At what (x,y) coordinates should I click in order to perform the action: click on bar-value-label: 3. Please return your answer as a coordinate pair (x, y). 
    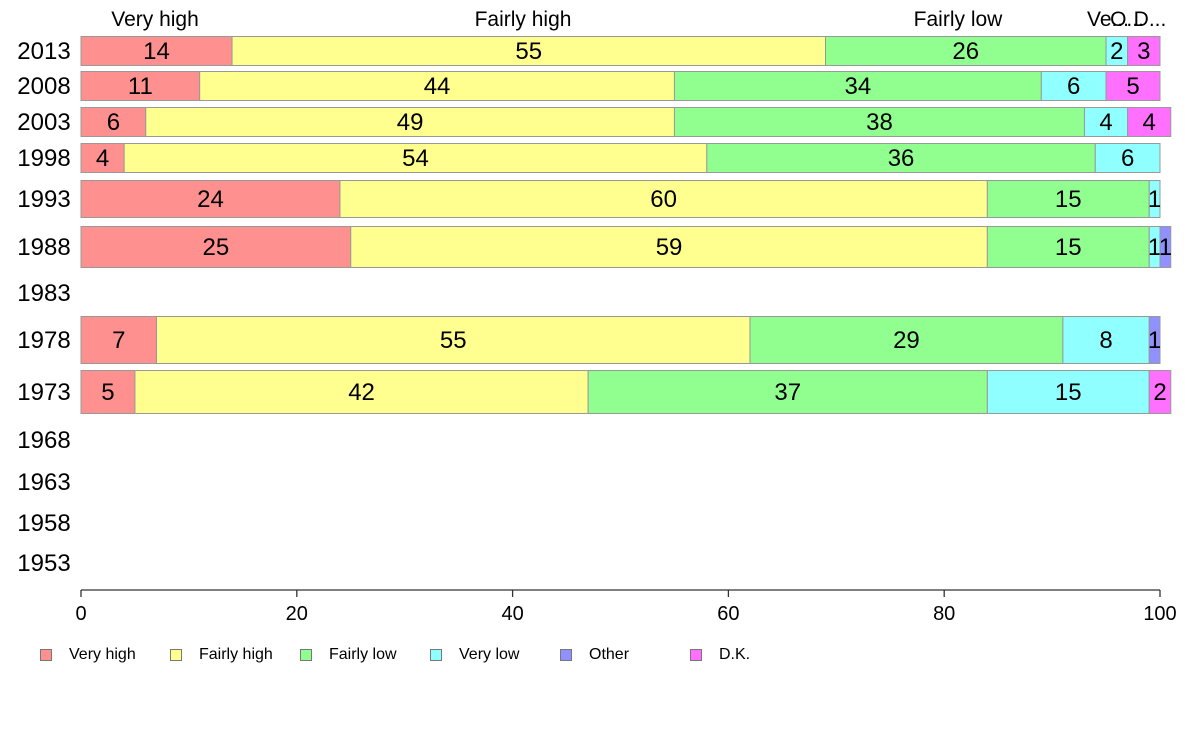
    Looking at the image, I should click on (1143, 51).